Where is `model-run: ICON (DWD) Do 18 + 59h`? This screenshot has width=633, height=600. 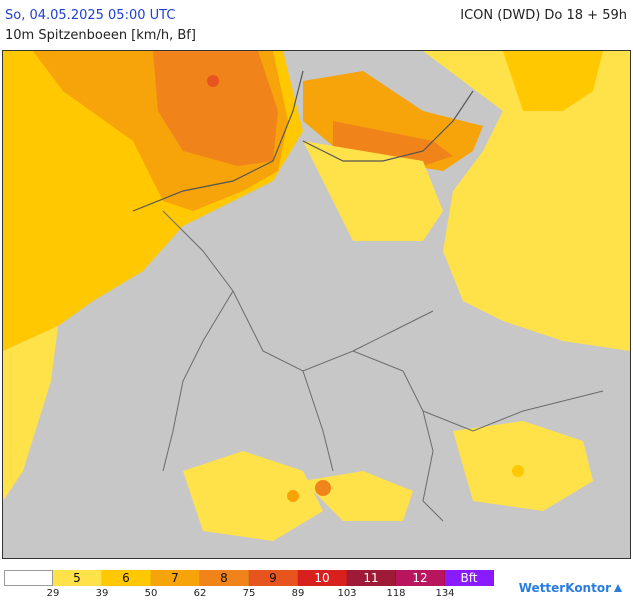
model-run: ICON (DWD) Do 18 + 59h is located at coordinates (543, 15).